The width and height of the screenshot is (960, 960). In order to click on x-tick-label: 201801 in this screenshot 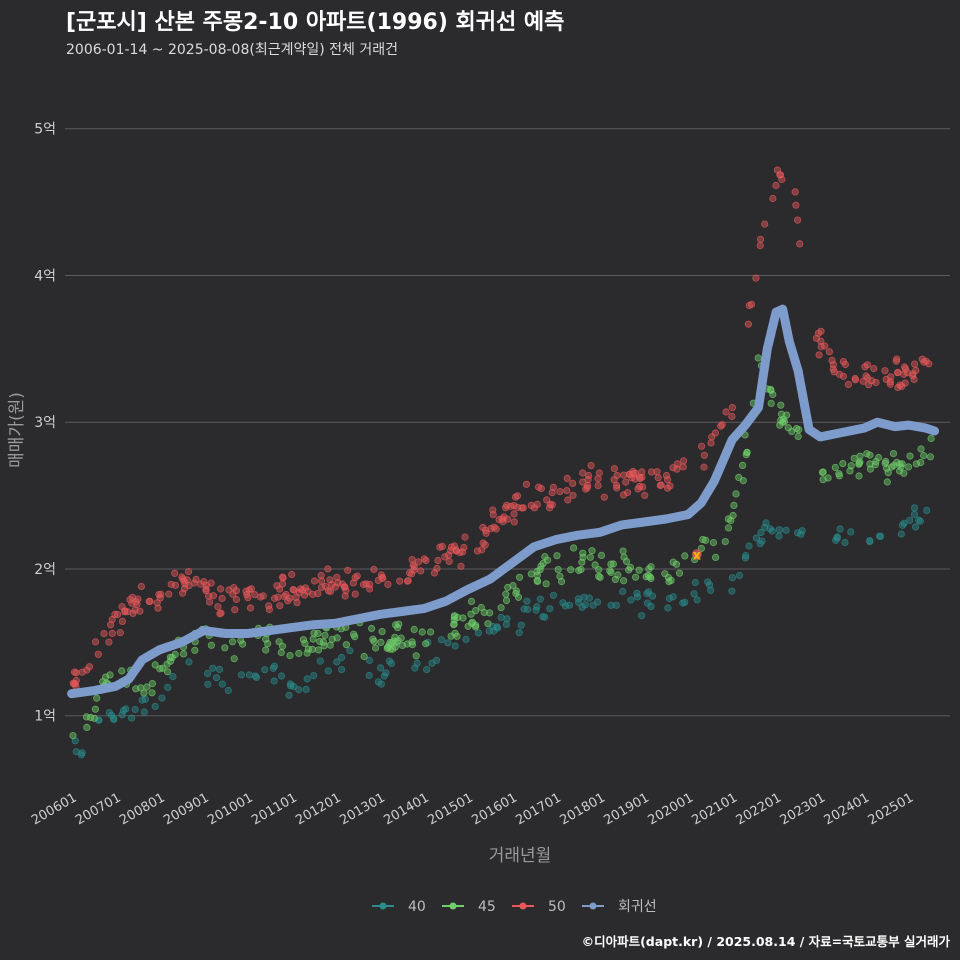, I will do `click(582, 809)`.